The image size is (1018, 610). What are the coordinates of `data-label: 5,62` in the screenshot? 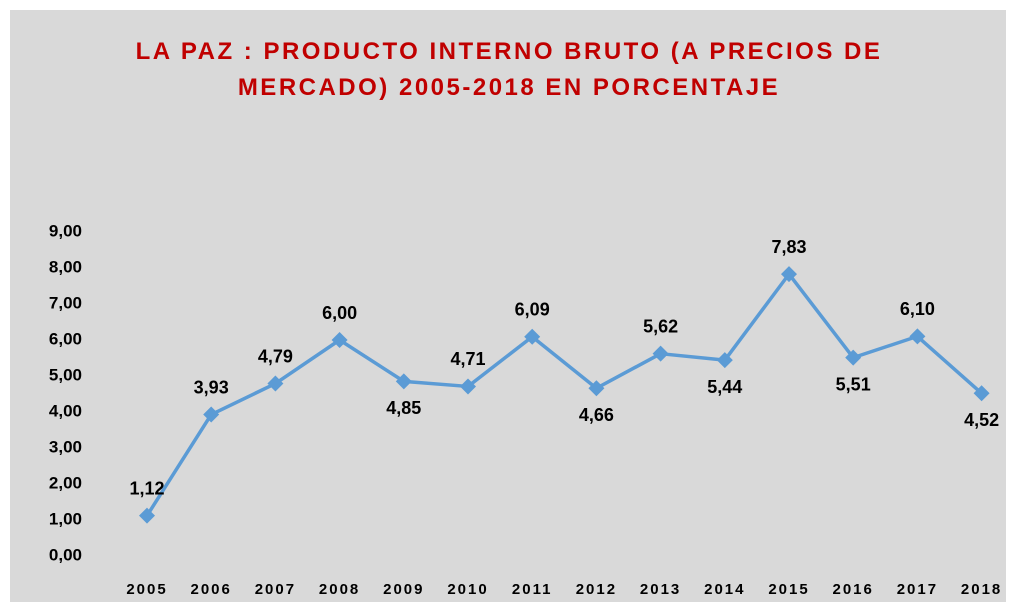 It's located at (660, 326).